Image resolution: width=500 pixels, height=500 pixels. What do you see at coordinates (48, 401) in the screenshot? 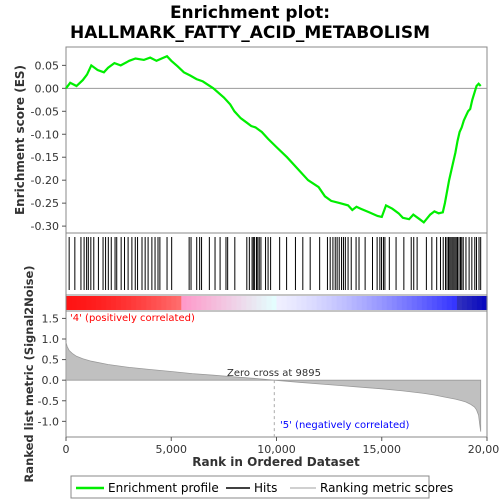
I see `ranked-y-tick-label: -0.5` at bounding box center [48, 401].